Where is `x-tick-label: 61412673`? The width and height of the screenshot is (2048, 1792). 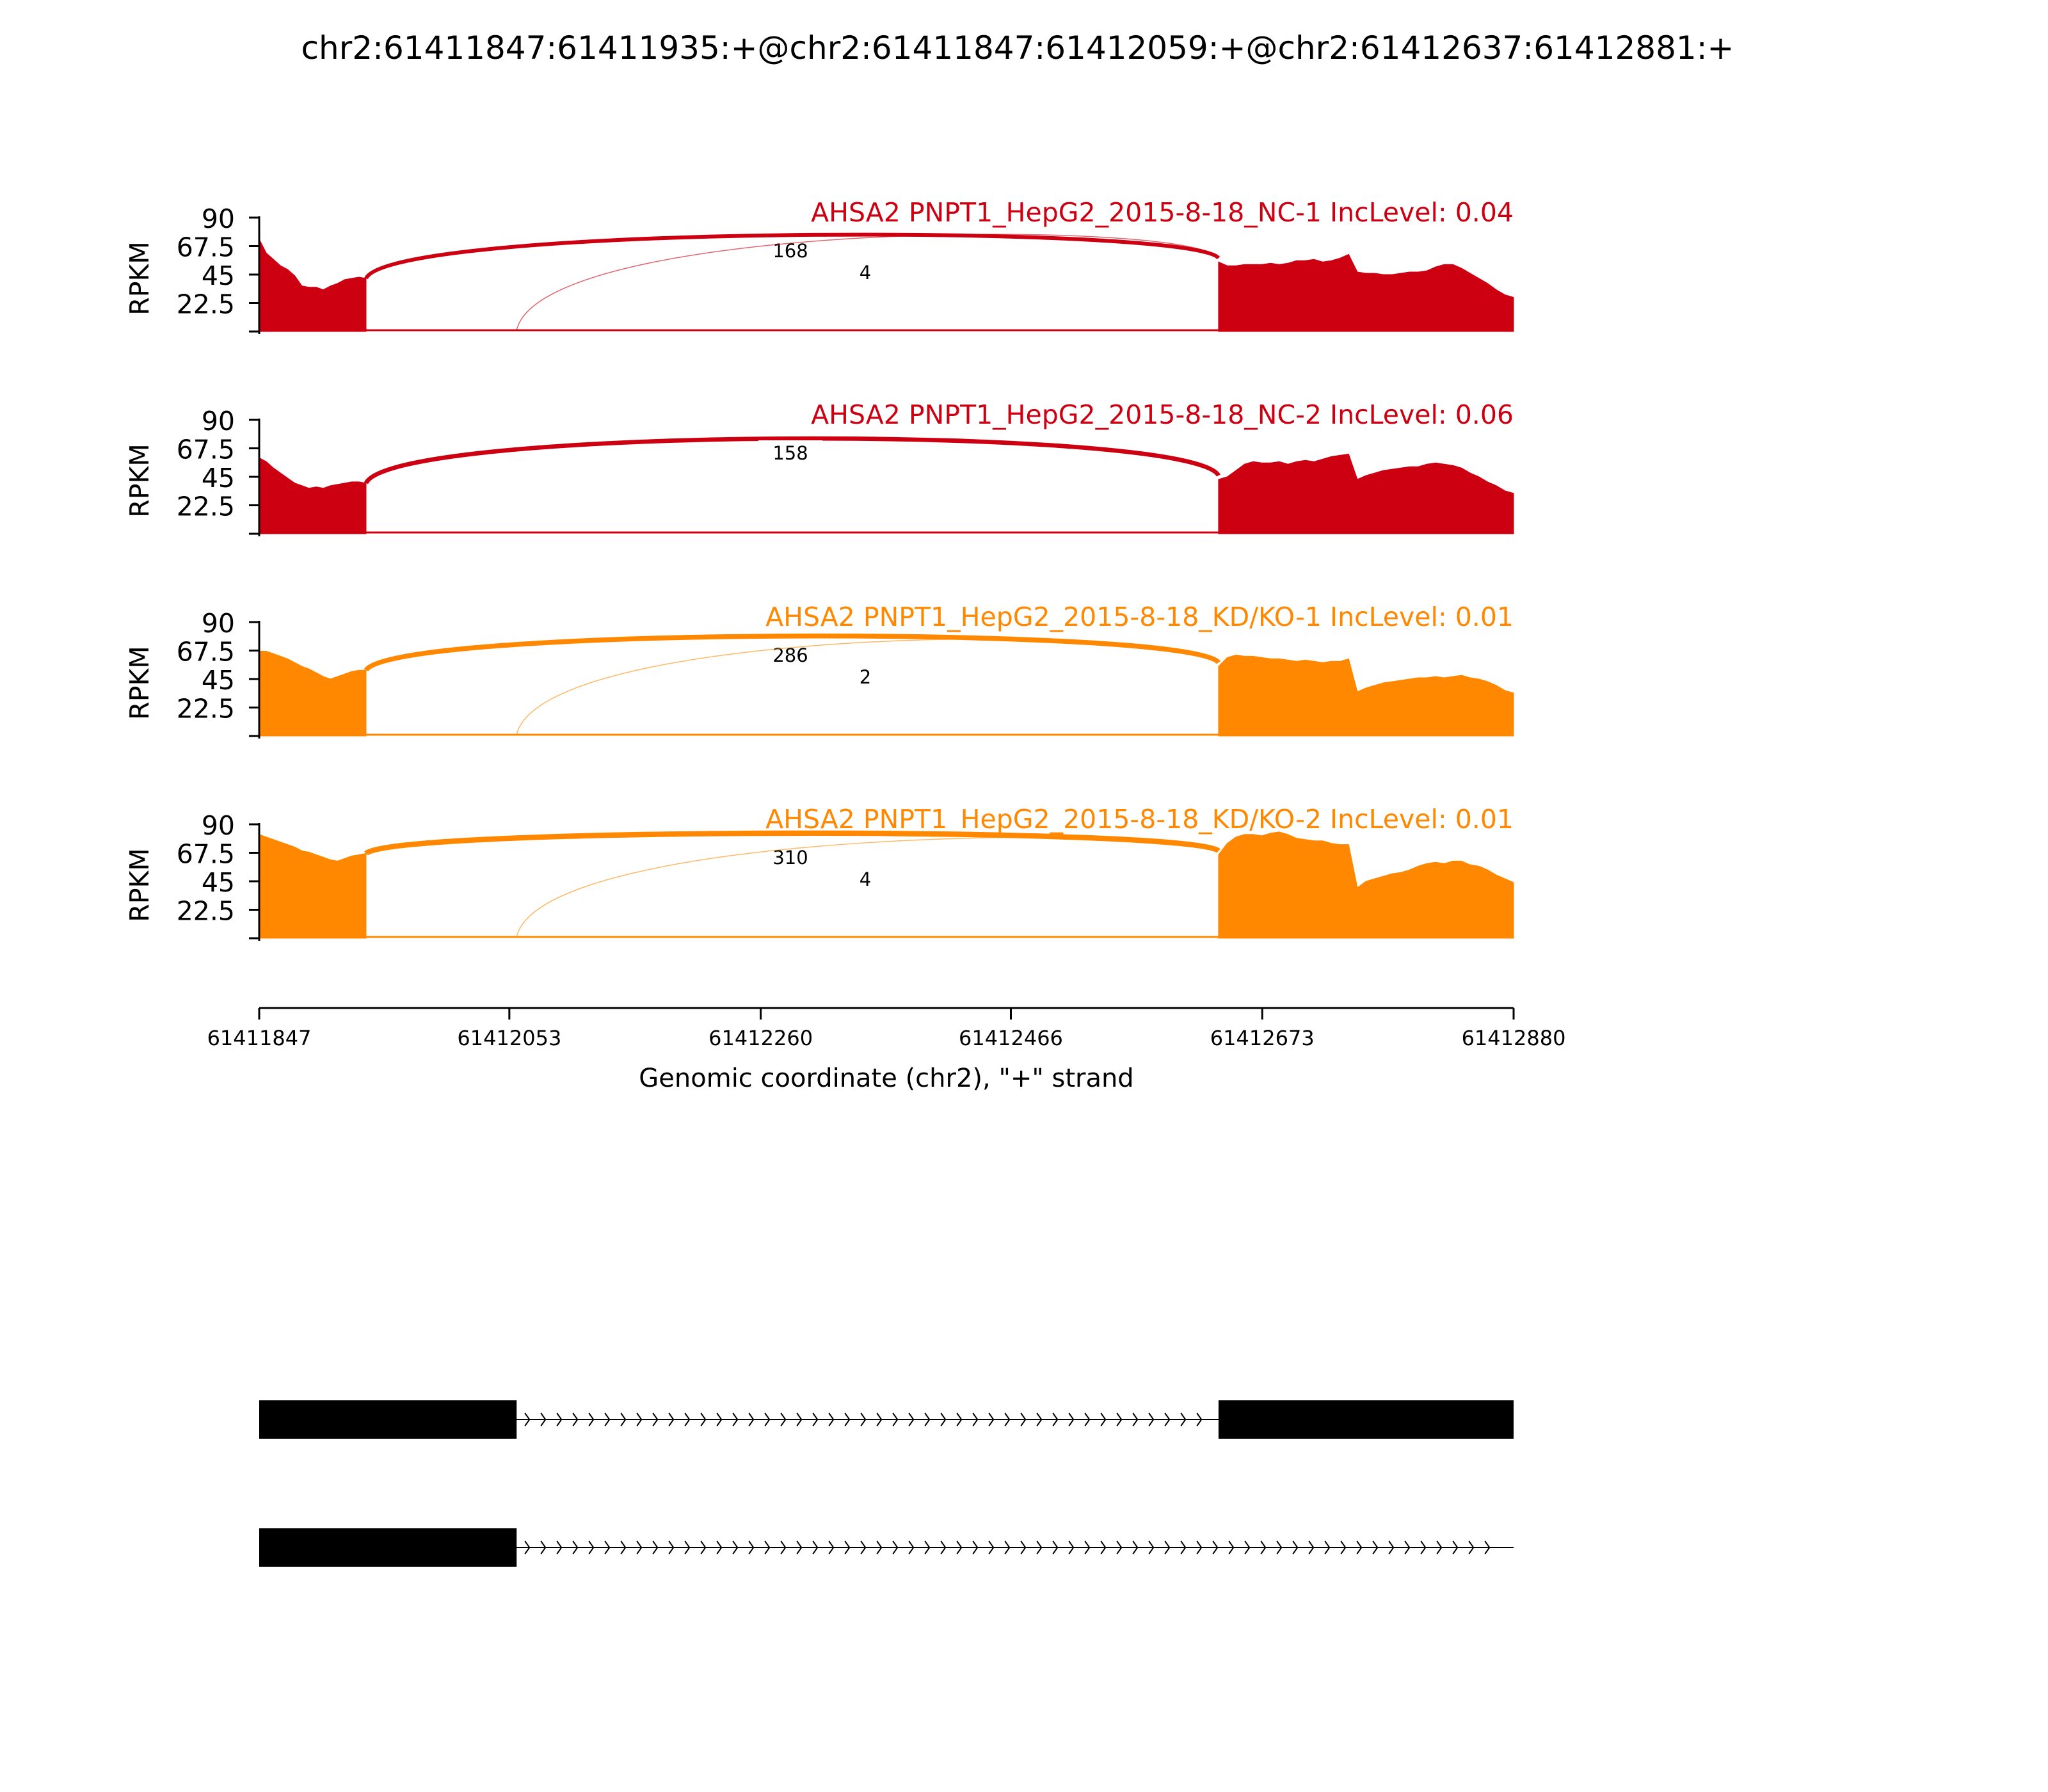 x-tick-label: 61412673 is located at coordinates (1262, 1038).